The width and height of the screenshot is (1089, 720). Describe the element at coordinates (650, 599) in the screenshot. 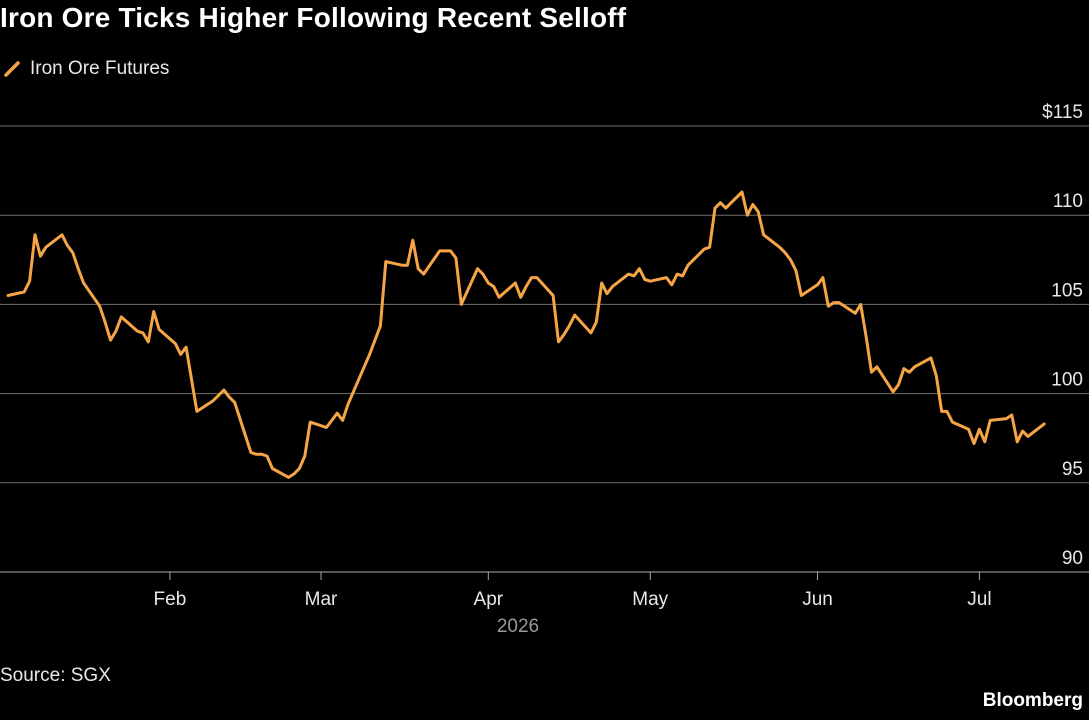

I see `x-tick-label: May` at that location.